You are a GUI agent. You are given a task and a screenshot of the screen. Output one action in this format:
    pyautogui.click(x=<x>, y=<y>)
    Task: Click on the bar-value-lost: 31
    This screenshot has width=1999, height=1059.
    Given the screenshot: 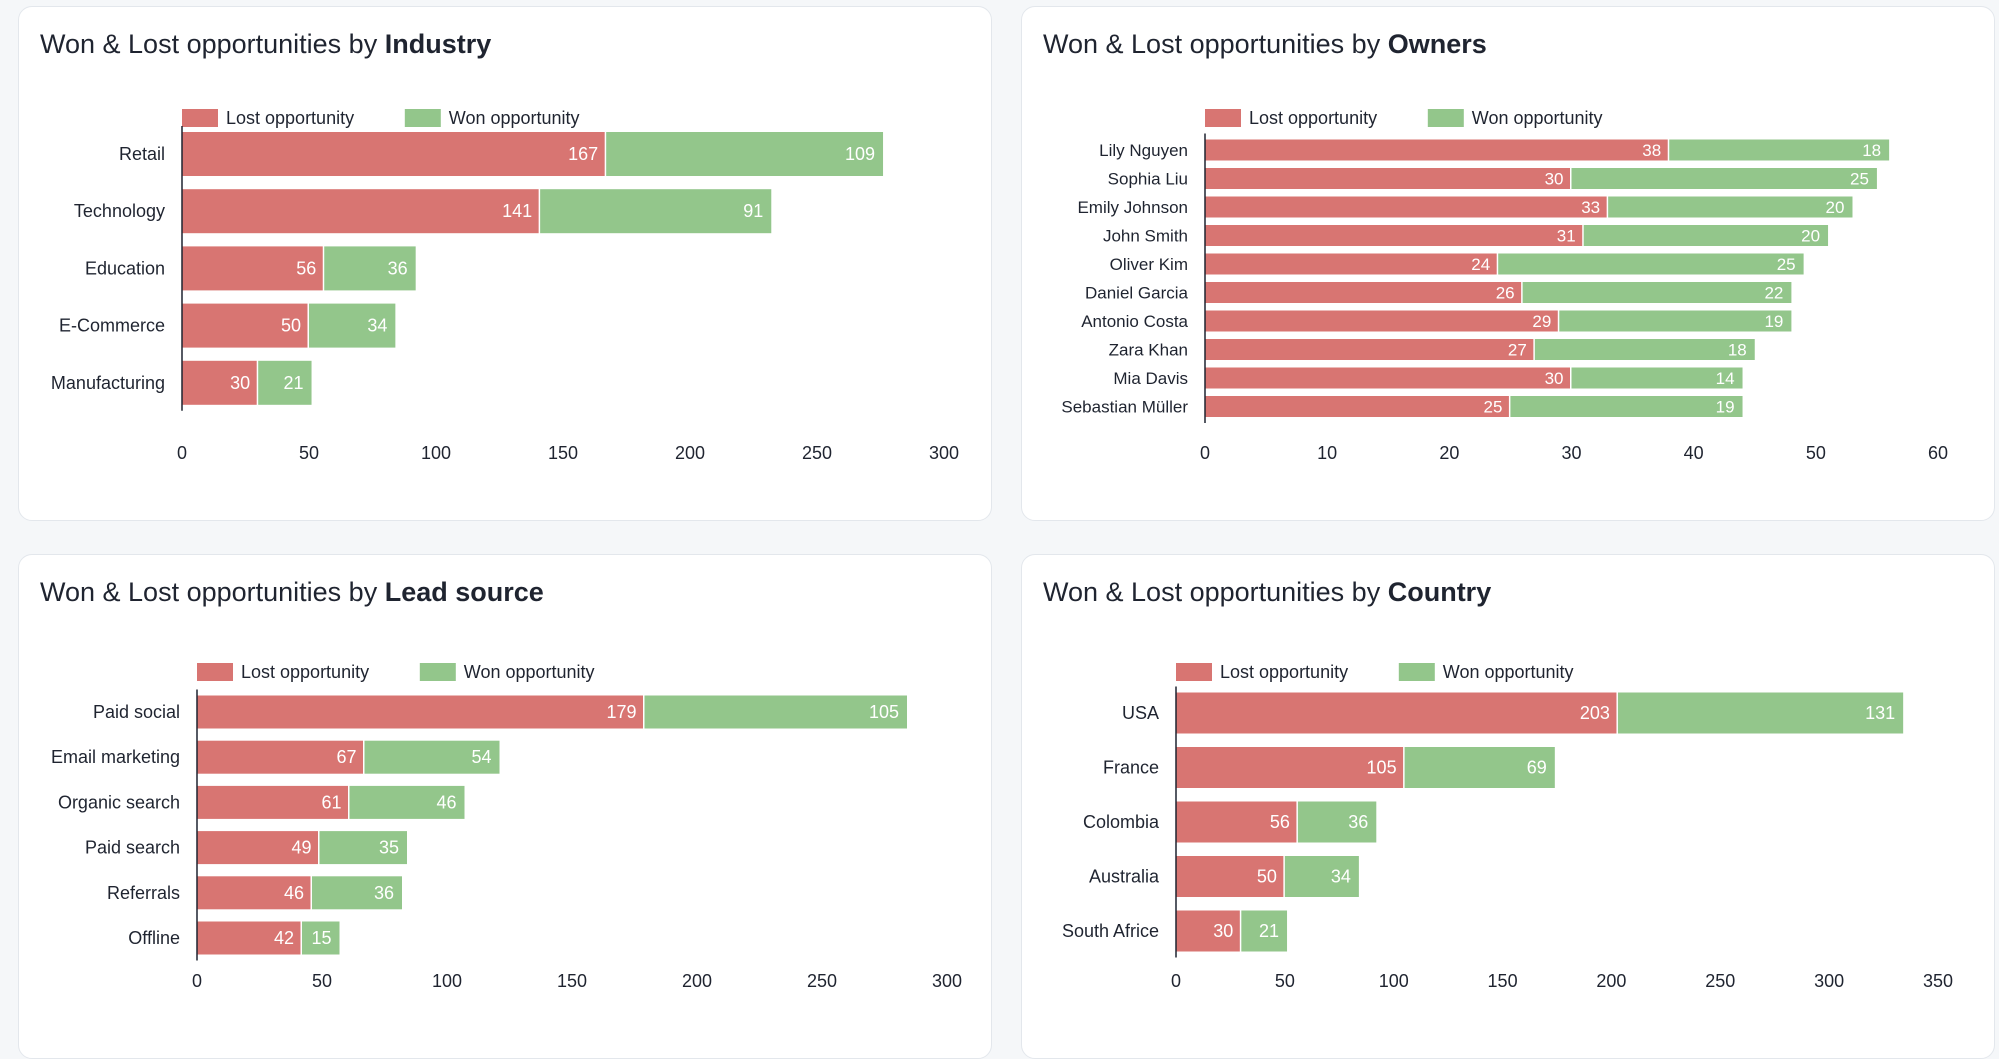 What is the action you would take?
    pyautogui.click(x=1566, y=236)
    